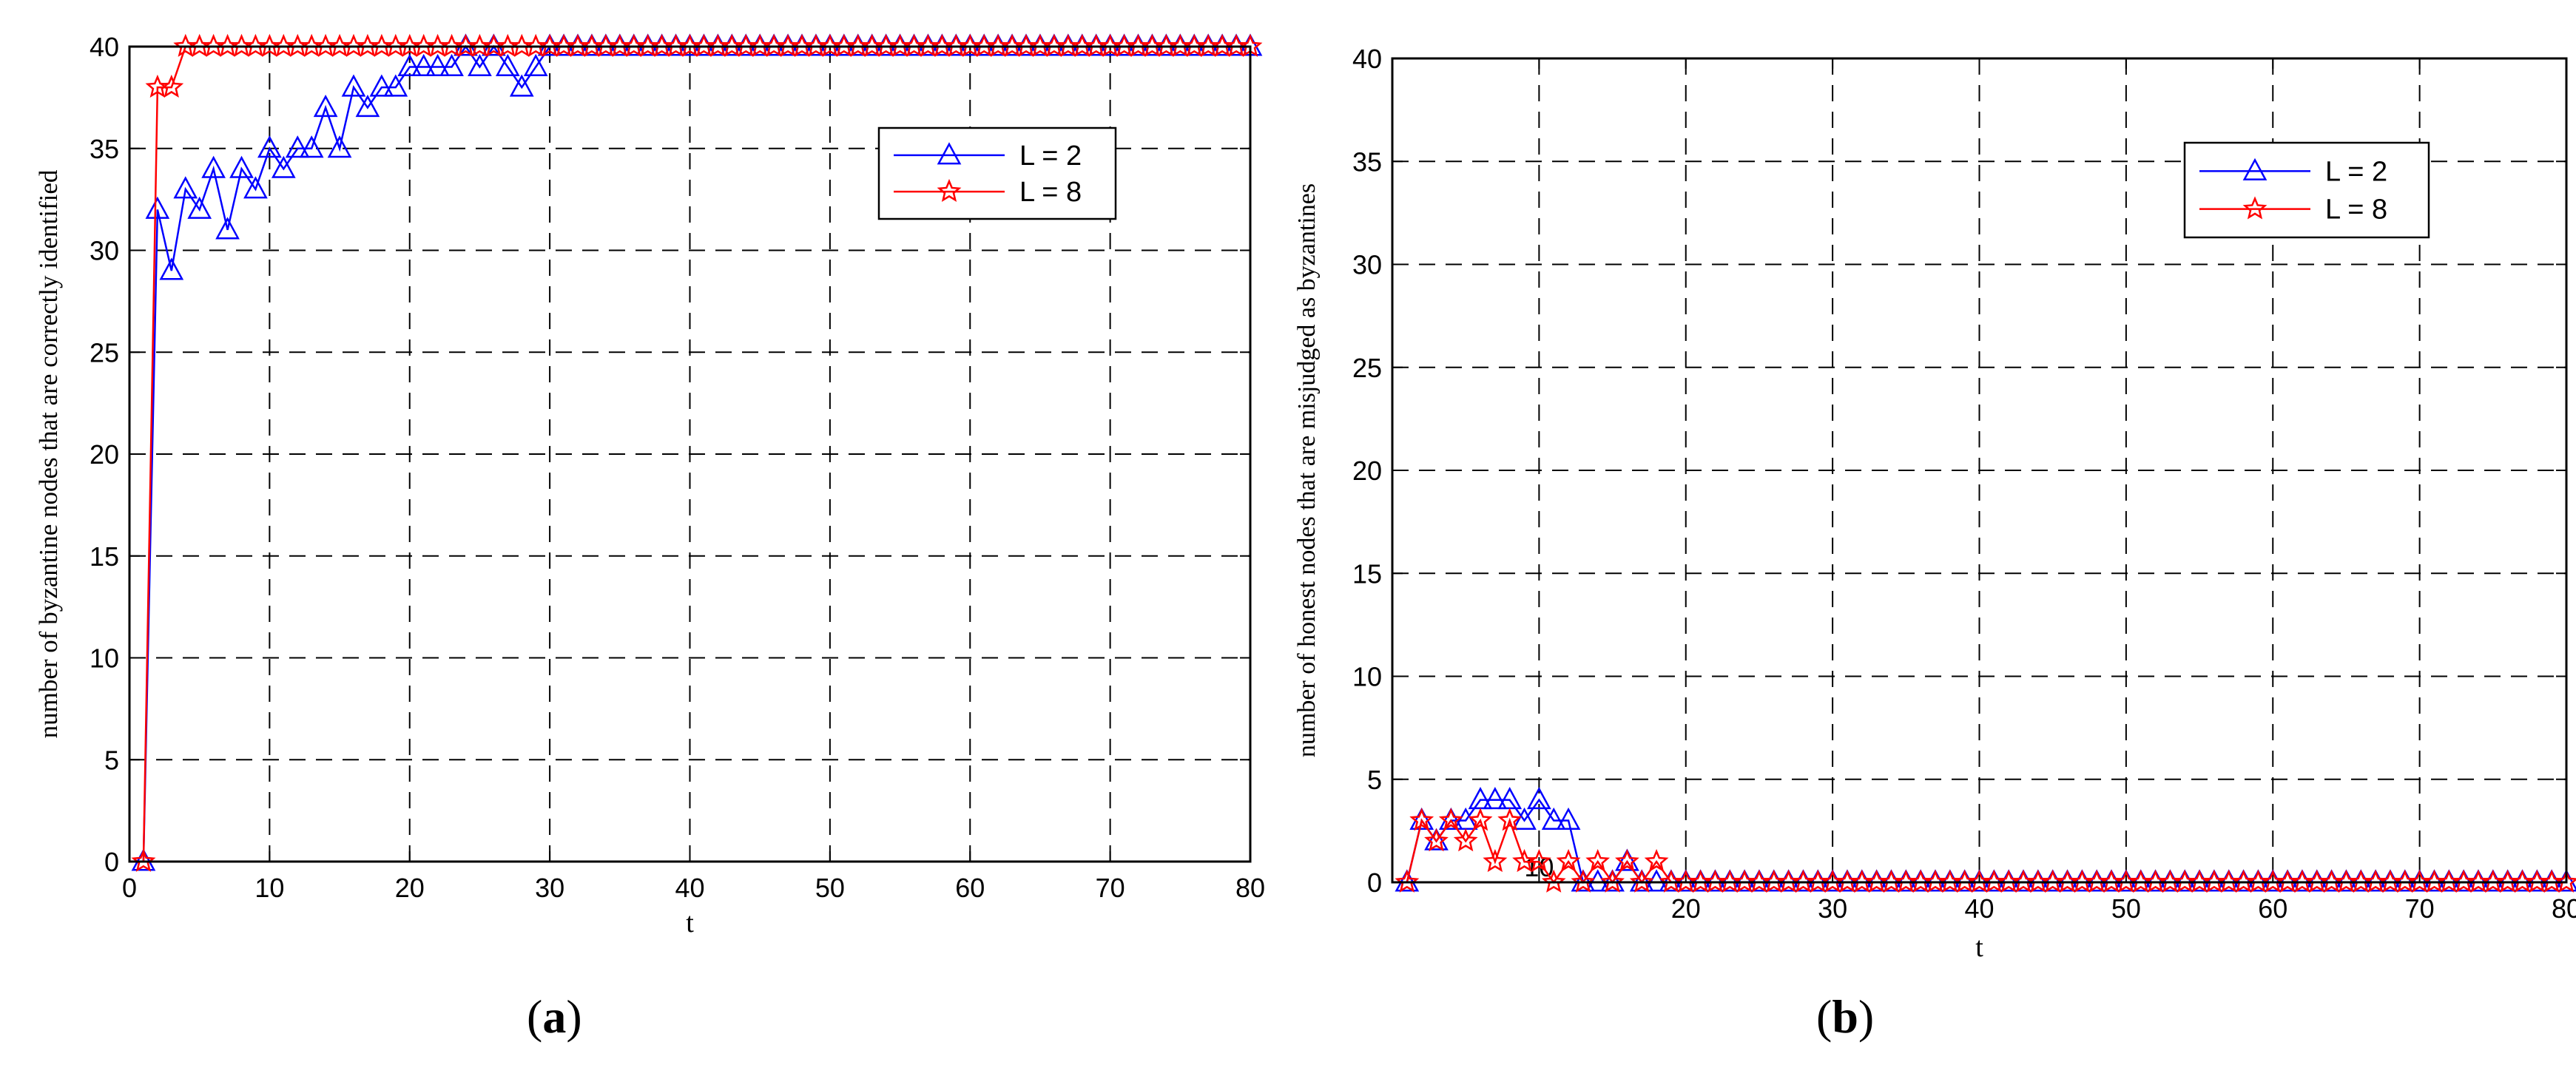  What do you see at coordinates (111, 862) in the screenshot?
I see `panel-a-ytick-label: 0` at bounding box center [111, 862].